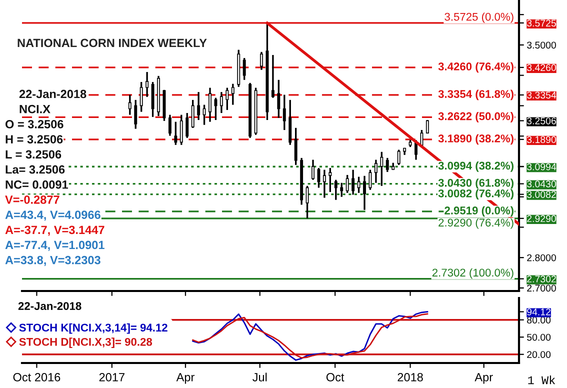 This screenshot has width=567, height=388. What do you see at coordinates (479, 17) in the screenshot?
I see `ref-line-label: 3.5725 (0.0%)` at bounding box center [479, 17].